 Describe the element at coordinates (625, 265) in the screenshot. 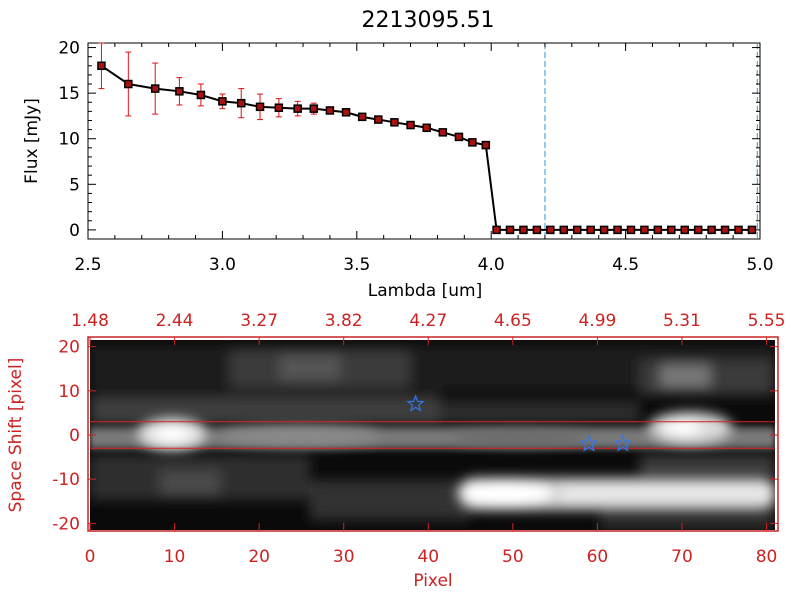

I see `x-tick-label: 4.5` at that location.